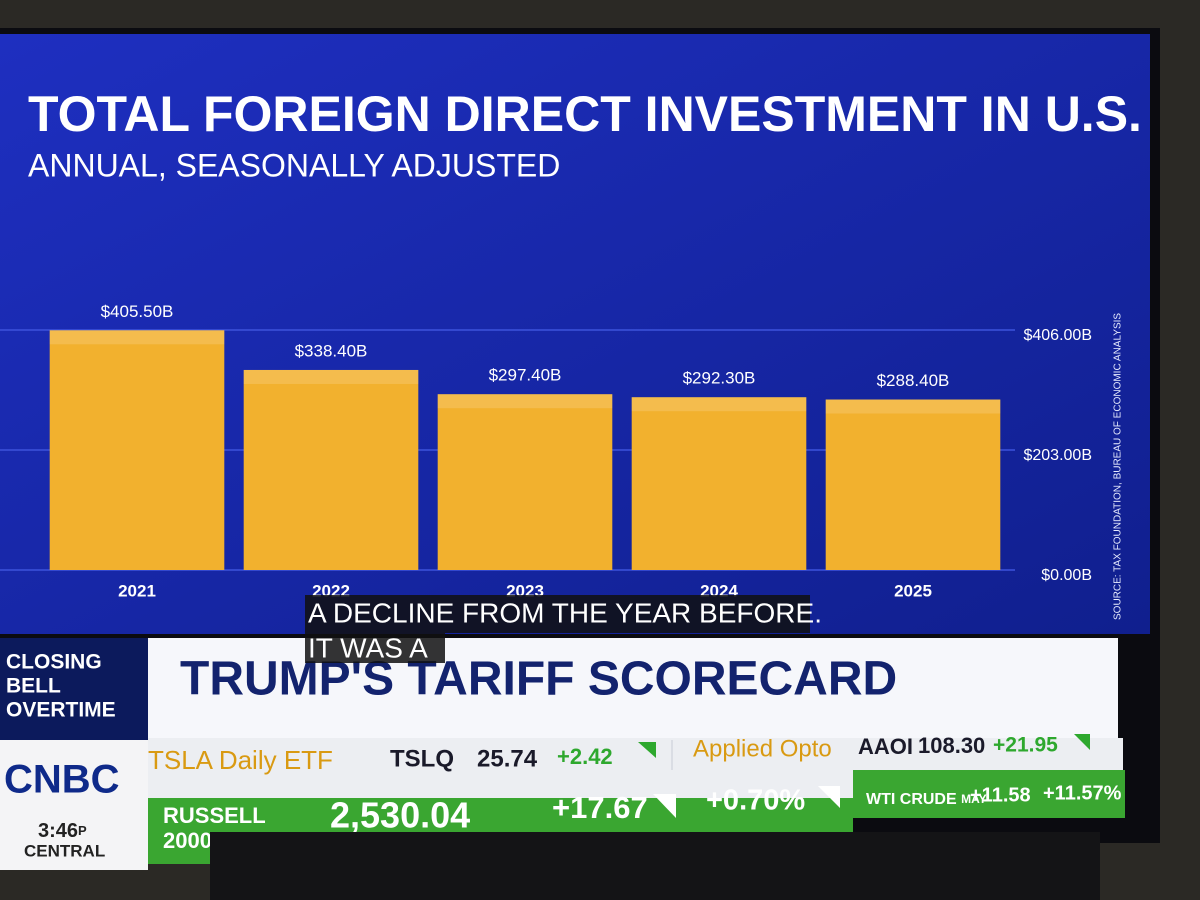 The height and width of the screenshot is (900, 1200). What do you see at coordinates (655, 866) in the screenshot?
I see `foreground-object` at bounding box center [655, 866].